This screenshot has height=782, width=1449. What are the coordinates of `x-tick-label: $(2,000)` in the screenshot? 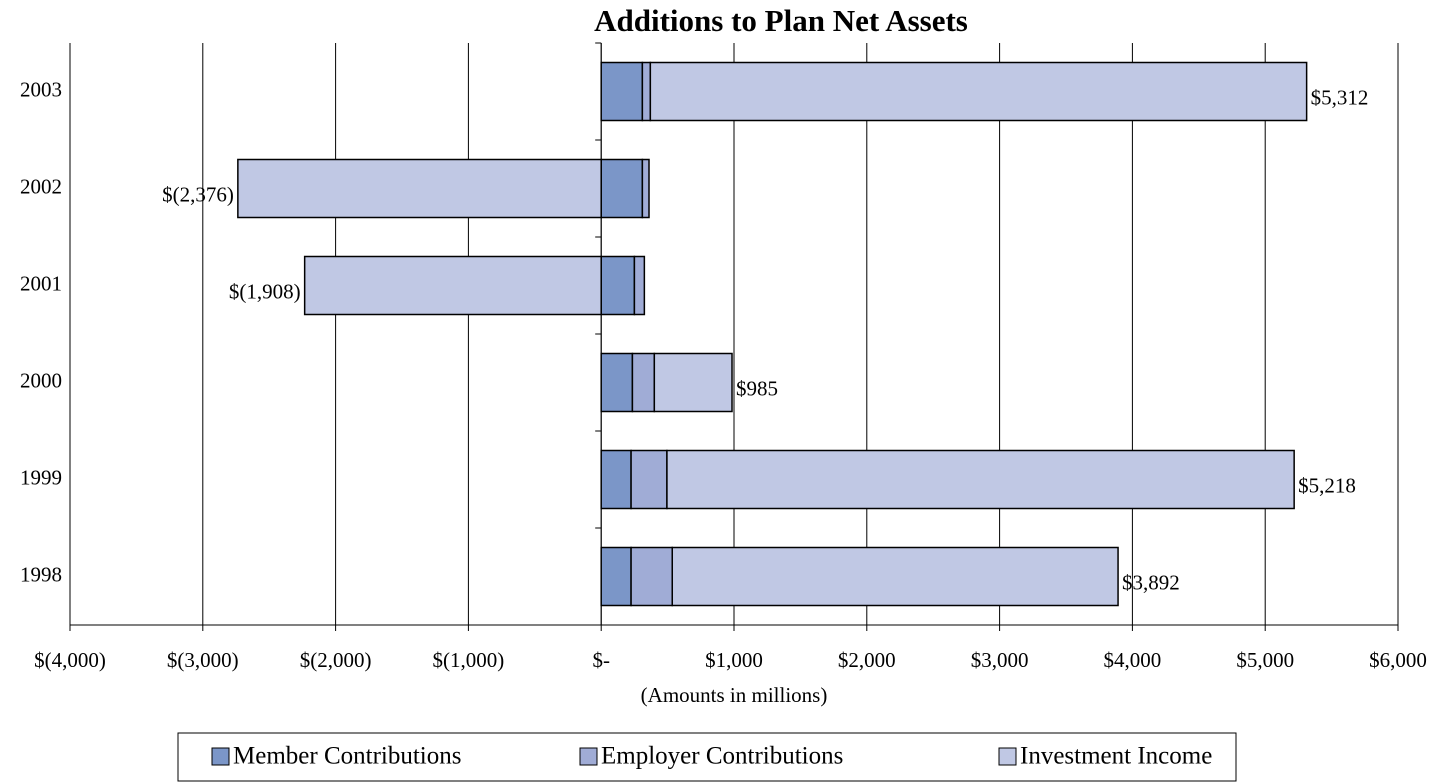 It's located at (336, 660).